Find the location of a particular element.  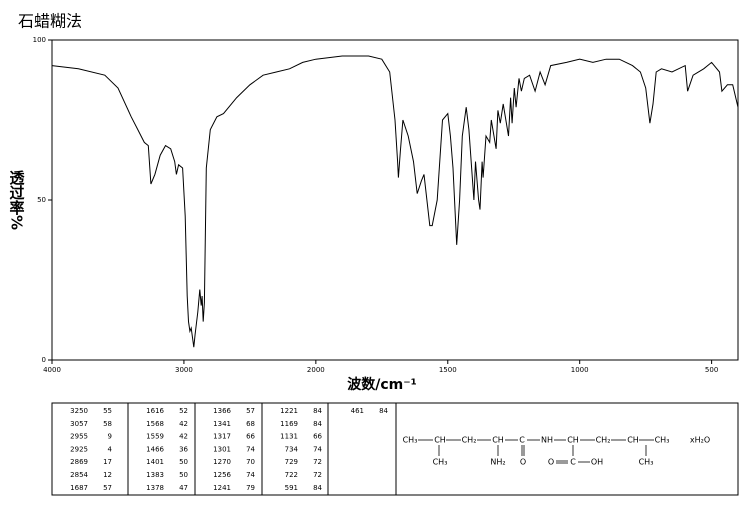

x-axis-label: 波数/cm⁻¹ is located at coordinates (382, 384).